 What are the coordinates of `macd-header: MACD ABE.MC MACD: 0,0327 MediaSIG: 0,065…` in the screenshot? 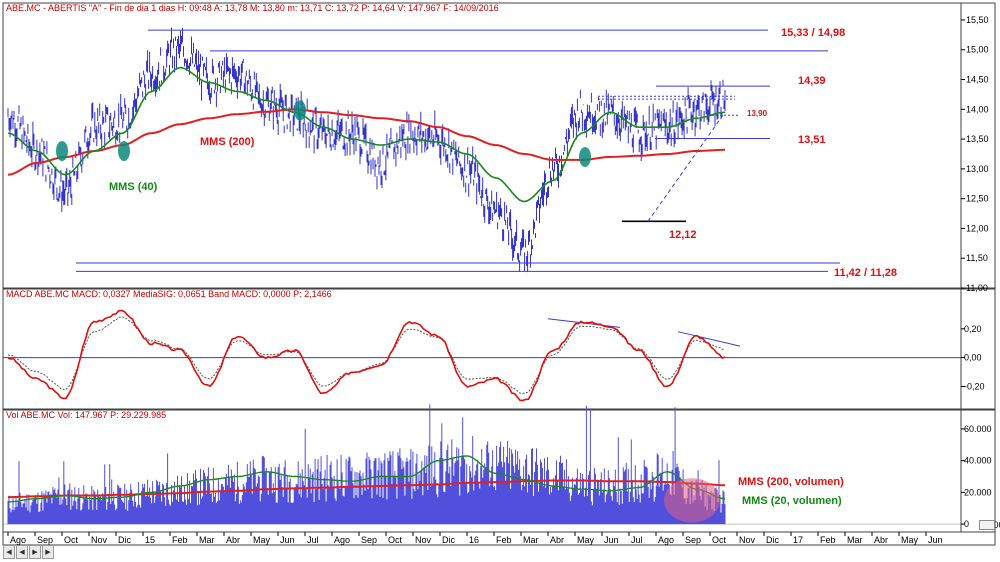 It's located at (169, 294).